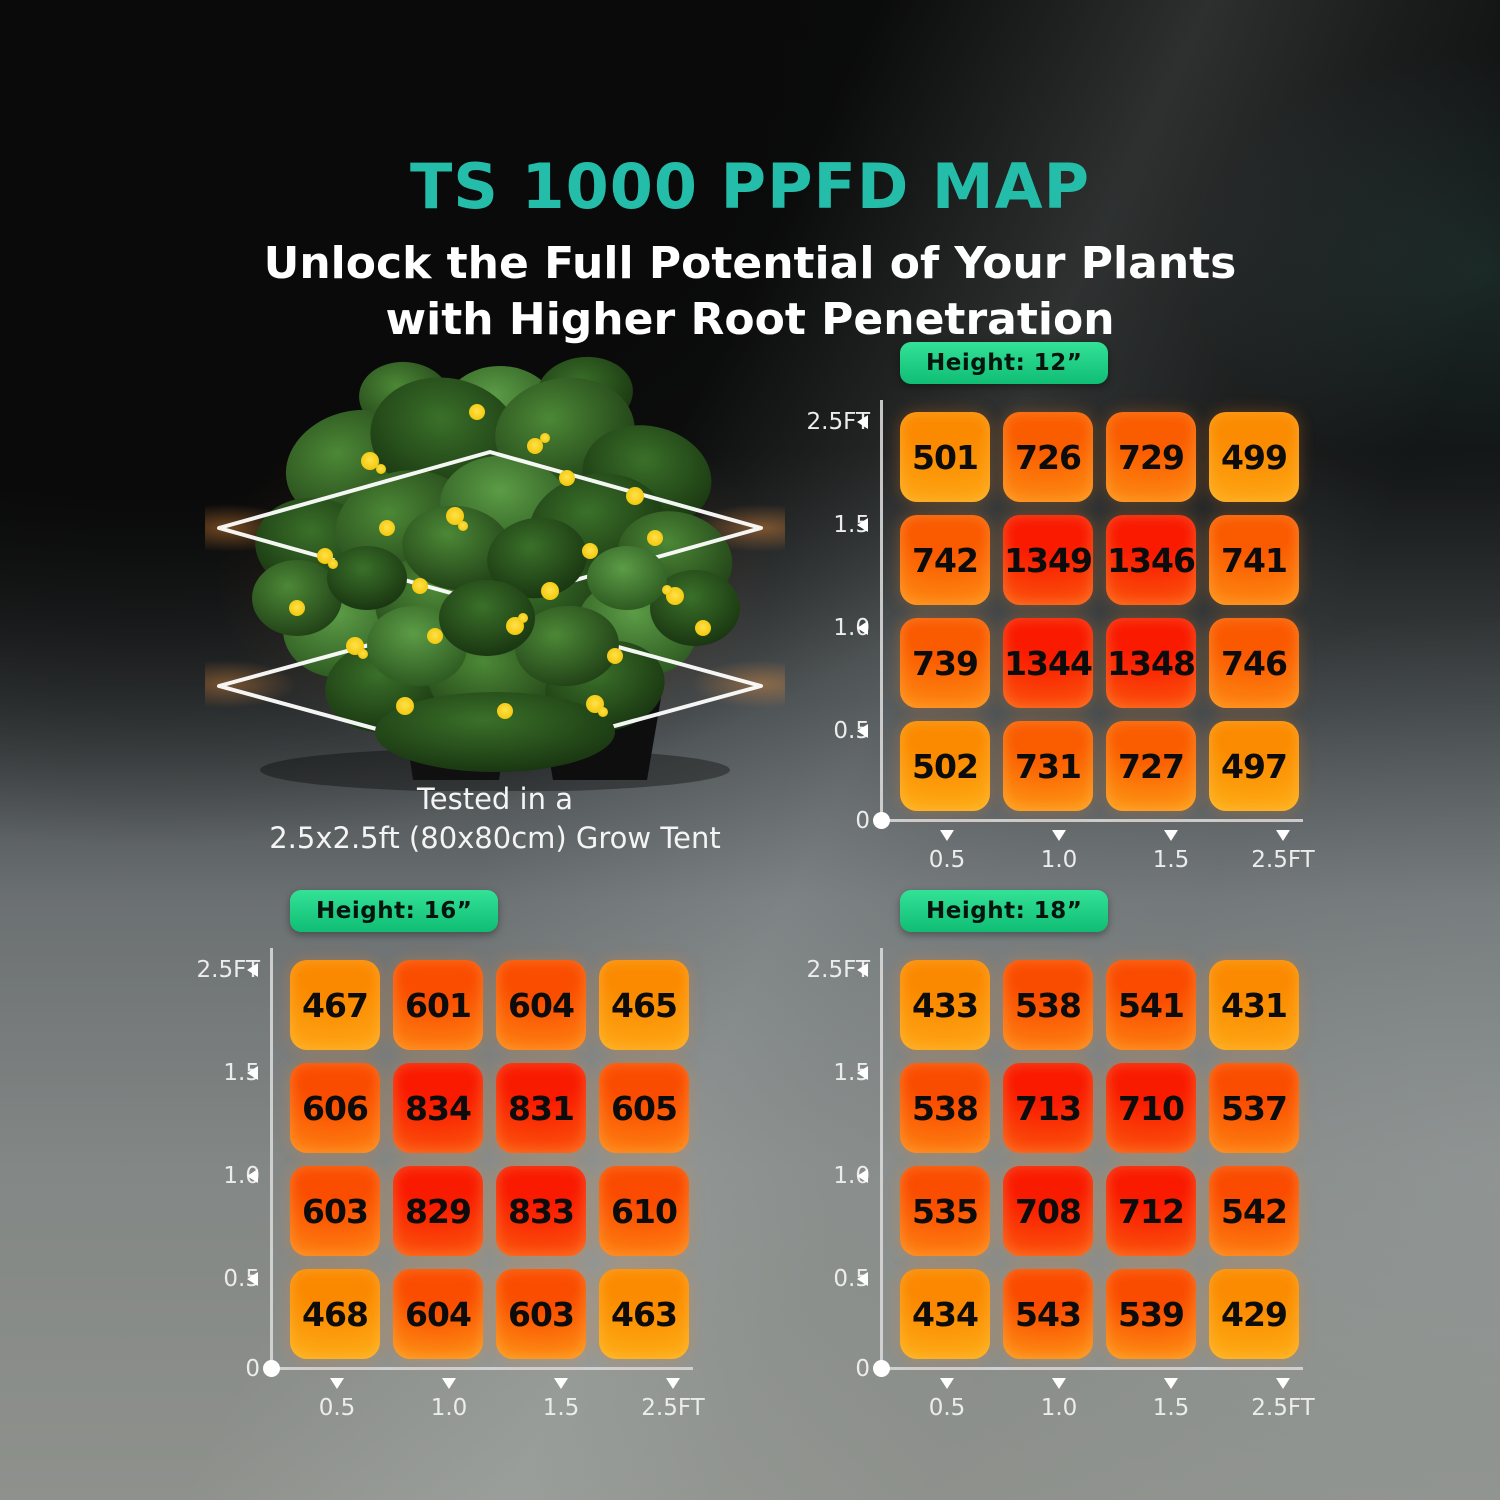 This screenshot has width=1500, height=1500. What do you see at coordinates (495, 837) in the screenshot?
I see `caption-line-2: 2.5x2.5ft (80x80cm) Grow Tent` at bounding box center [495, 837].